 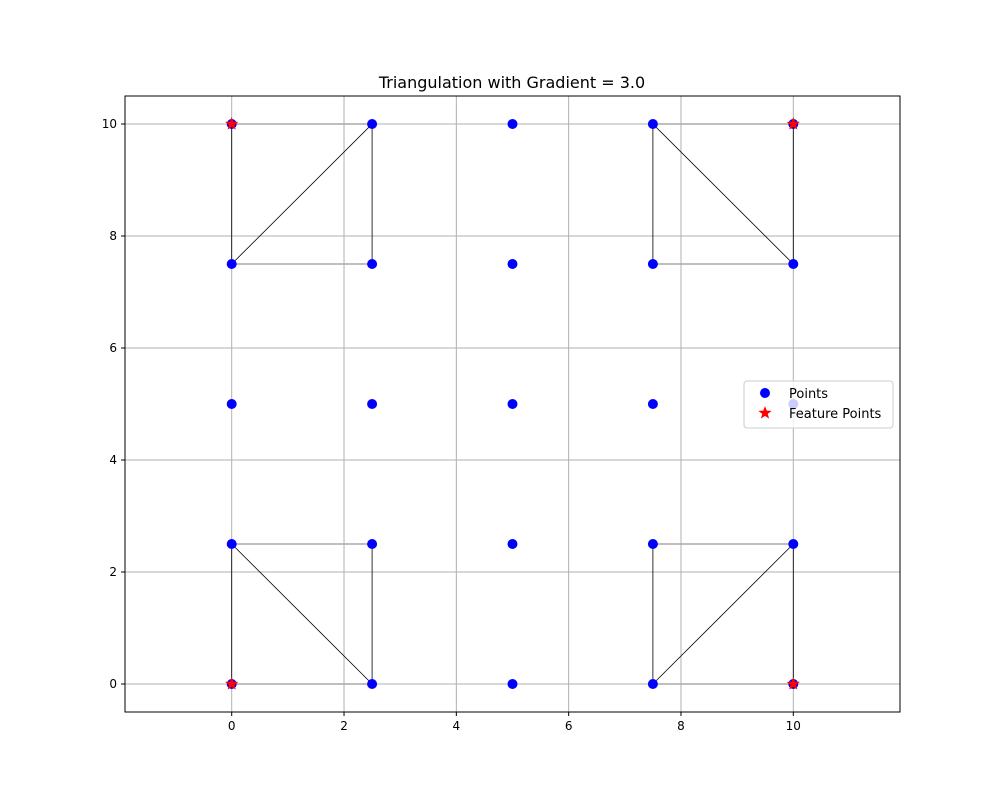 What do you see at coordinates (765, 393) in the screenshot?
I see `legend-points-marker` at bounding box center [765, 393].